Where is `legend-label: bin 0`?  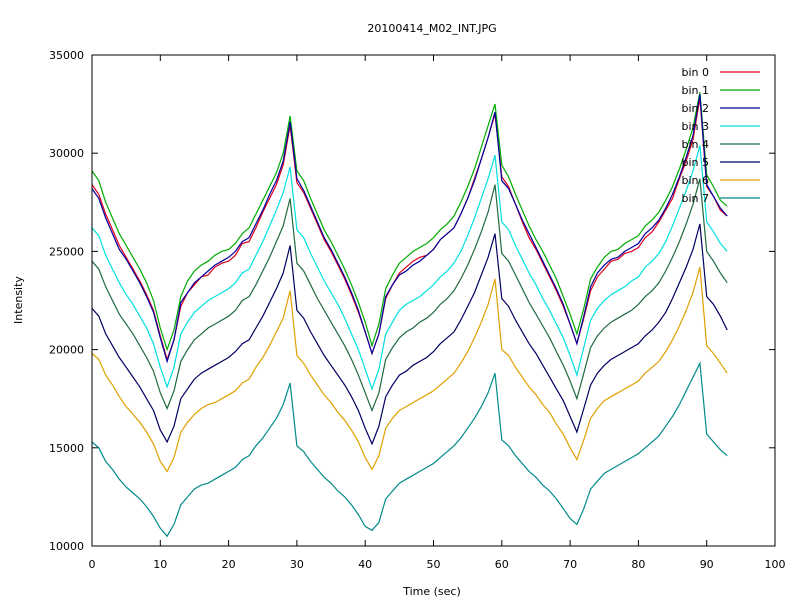
legend-label: bin 0 is located at coordinates (695, 72).